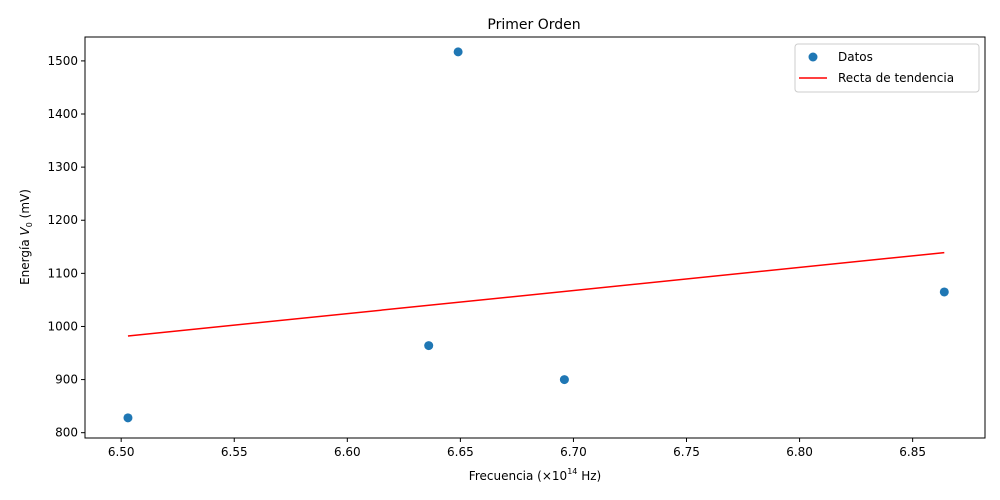 The image size is (1000, 500). What do you see at coordinates (517, 448) in the screenshot?
I see `x-axis: 6.50 6.55 6.60 6.65 6.70 6.75 6.80 6.85` at bounding box center [517, 448].